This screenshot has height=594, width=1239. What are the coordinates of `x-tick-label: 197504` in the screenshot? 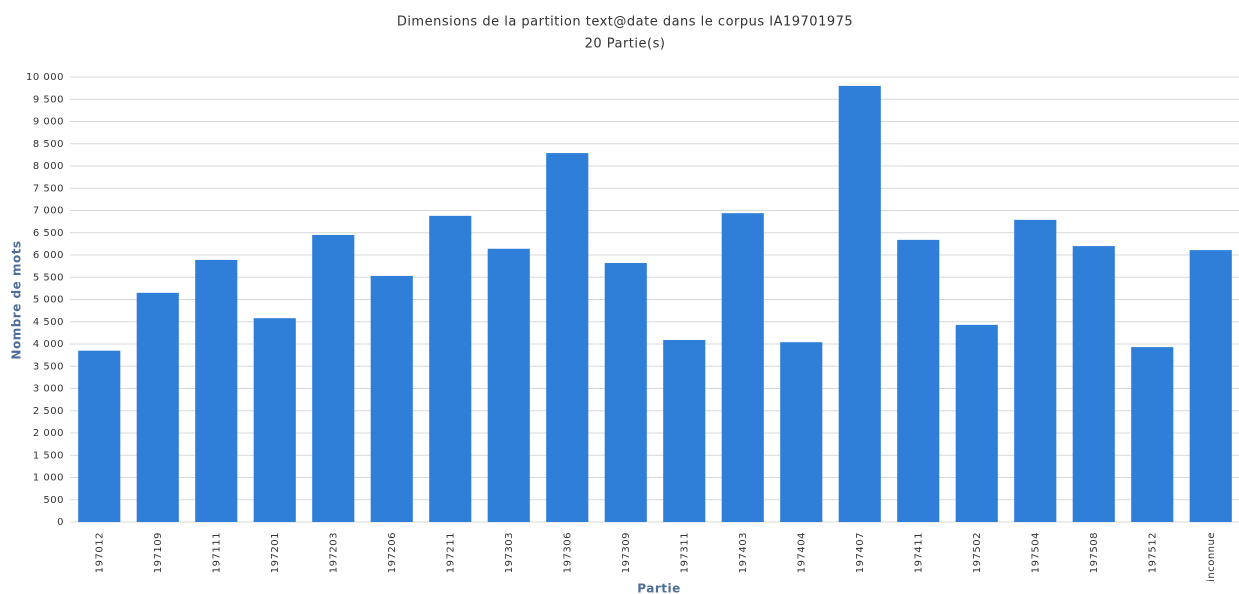 It's located at (1035, 552).